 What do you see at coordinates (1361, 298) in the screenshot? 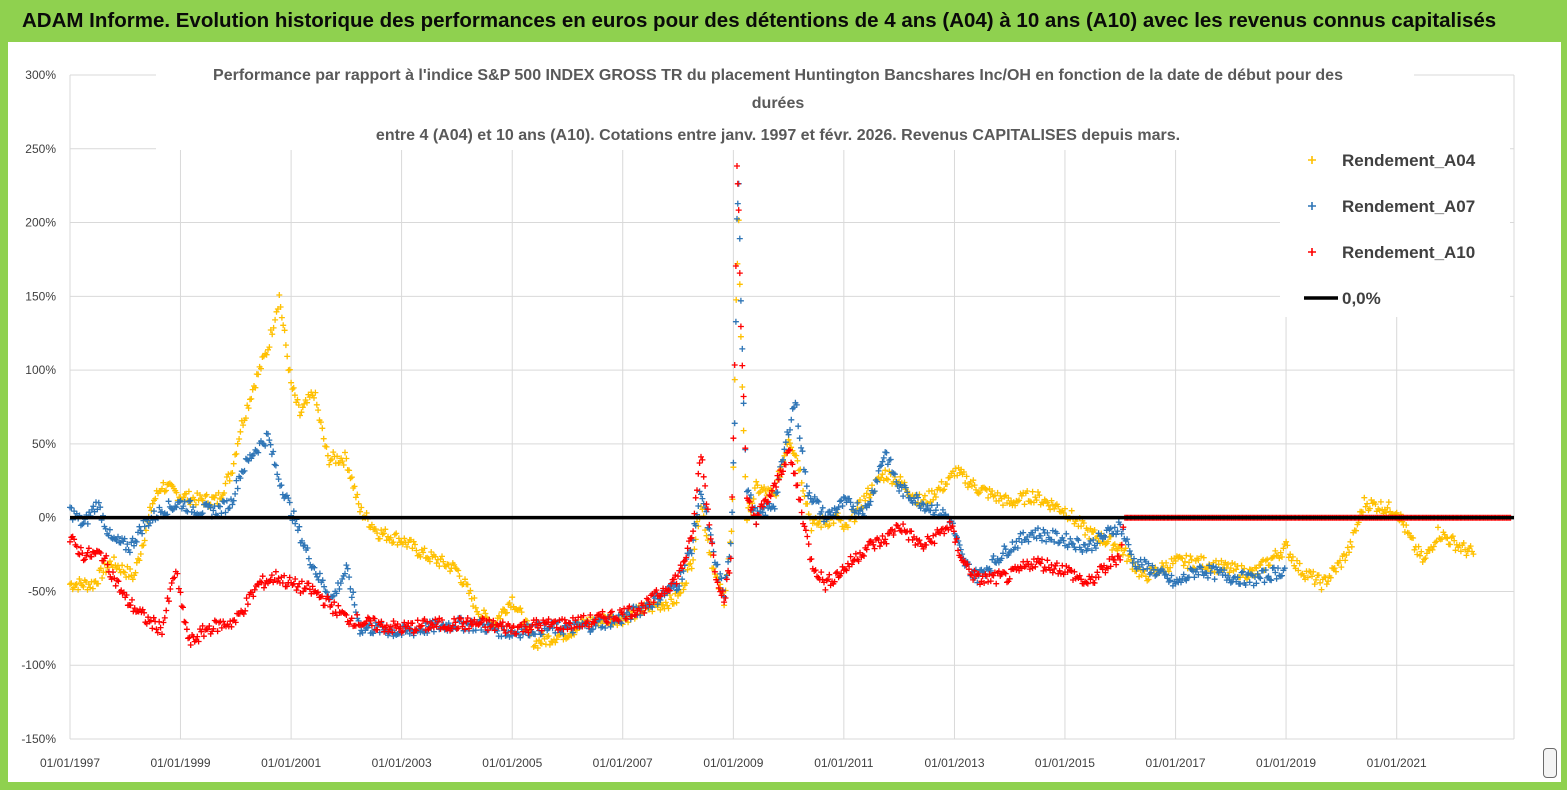
I see `legend-label: 0,0%` at bounding box center [1361, 298].